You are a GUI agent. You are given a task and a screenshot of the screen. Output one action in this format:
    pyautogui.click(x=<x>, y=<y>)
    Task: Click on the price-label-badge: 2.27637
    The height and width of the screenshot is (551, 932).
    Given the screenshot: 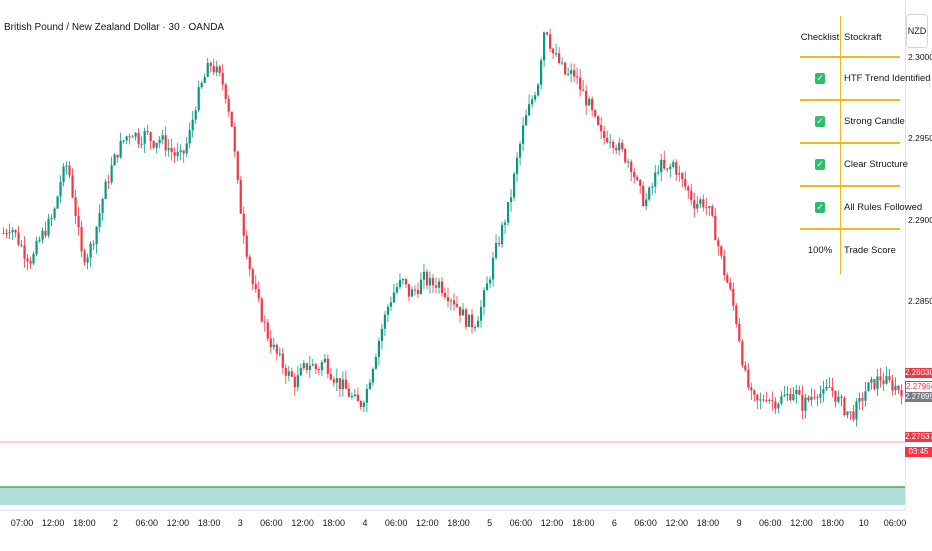 What is the action you would take?
    pyautogui.click(x=918, y=436)
    